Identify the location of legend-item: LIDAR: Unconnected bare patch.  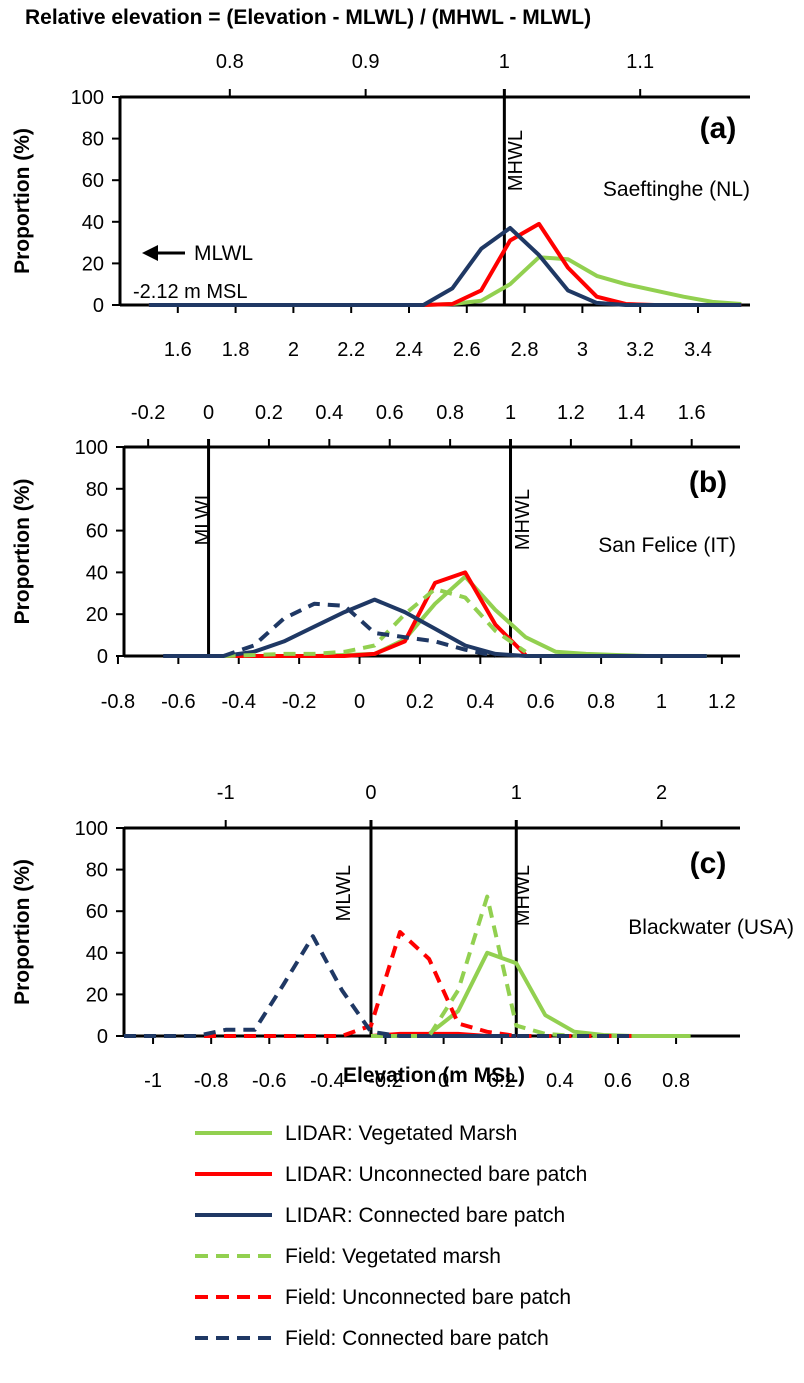
(391, 1174).